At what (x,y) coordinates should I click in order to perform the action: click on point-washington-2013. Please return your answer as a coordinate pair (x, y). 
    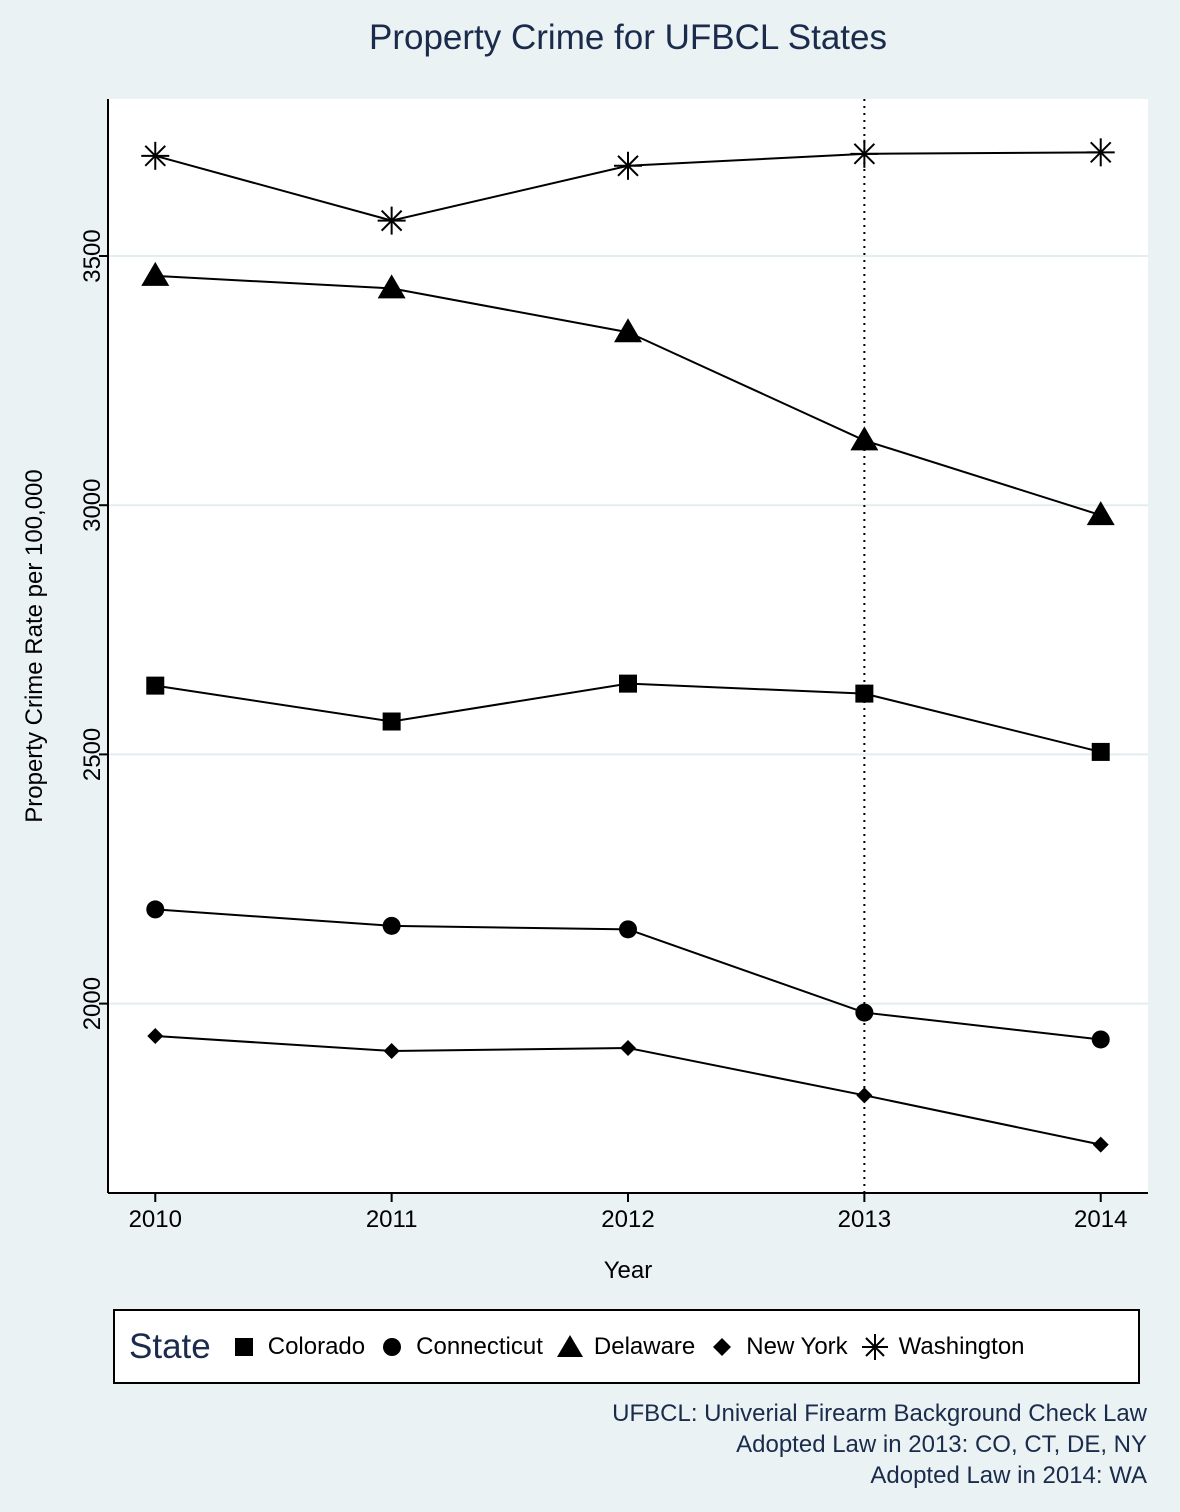
    Looking at the image, I should click on (864, 153).